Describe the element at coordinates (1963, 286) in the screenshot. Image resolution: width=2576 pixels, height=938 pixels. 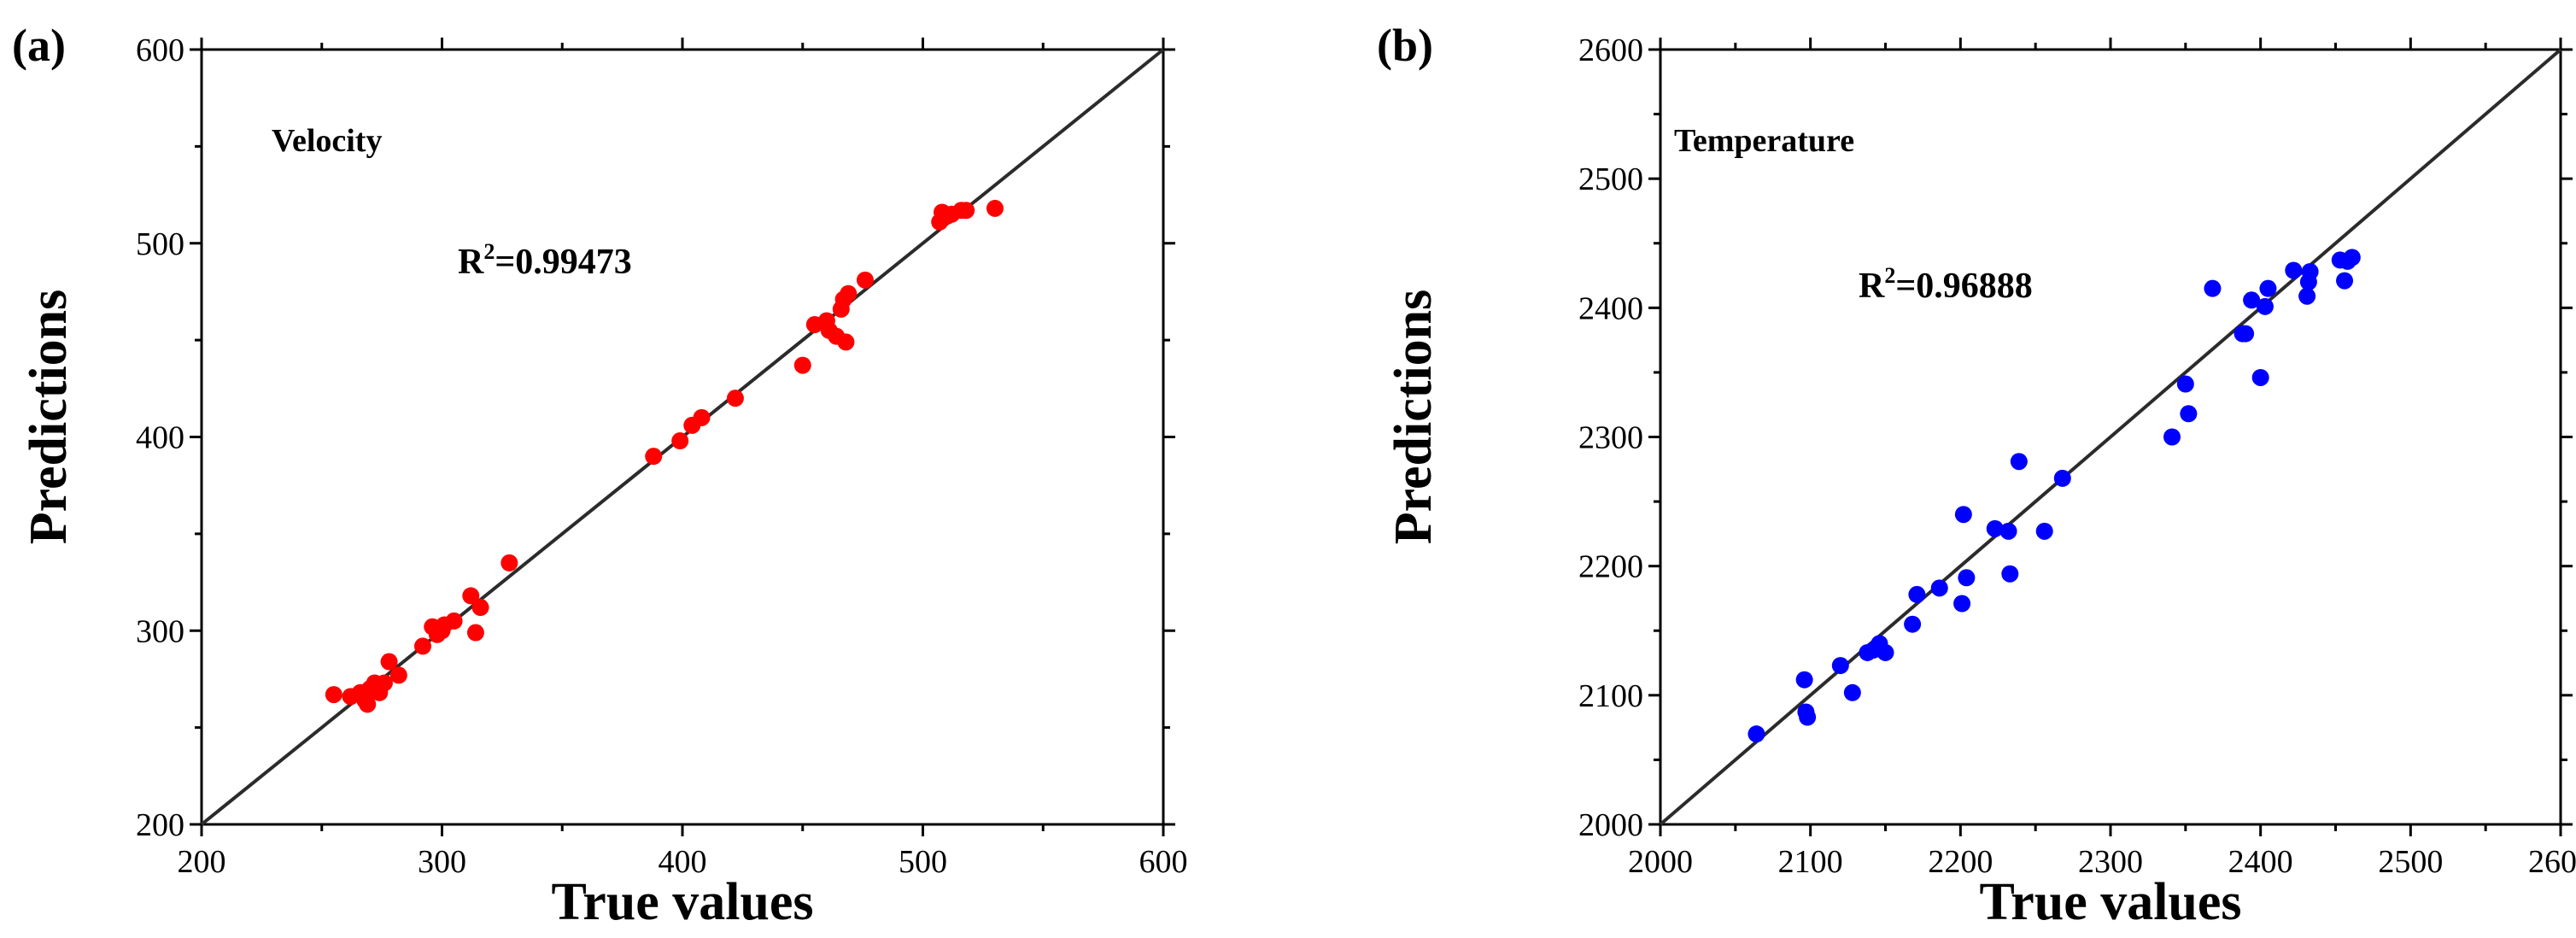
I see `panel-b-r2-value: =0.96888` at that location.